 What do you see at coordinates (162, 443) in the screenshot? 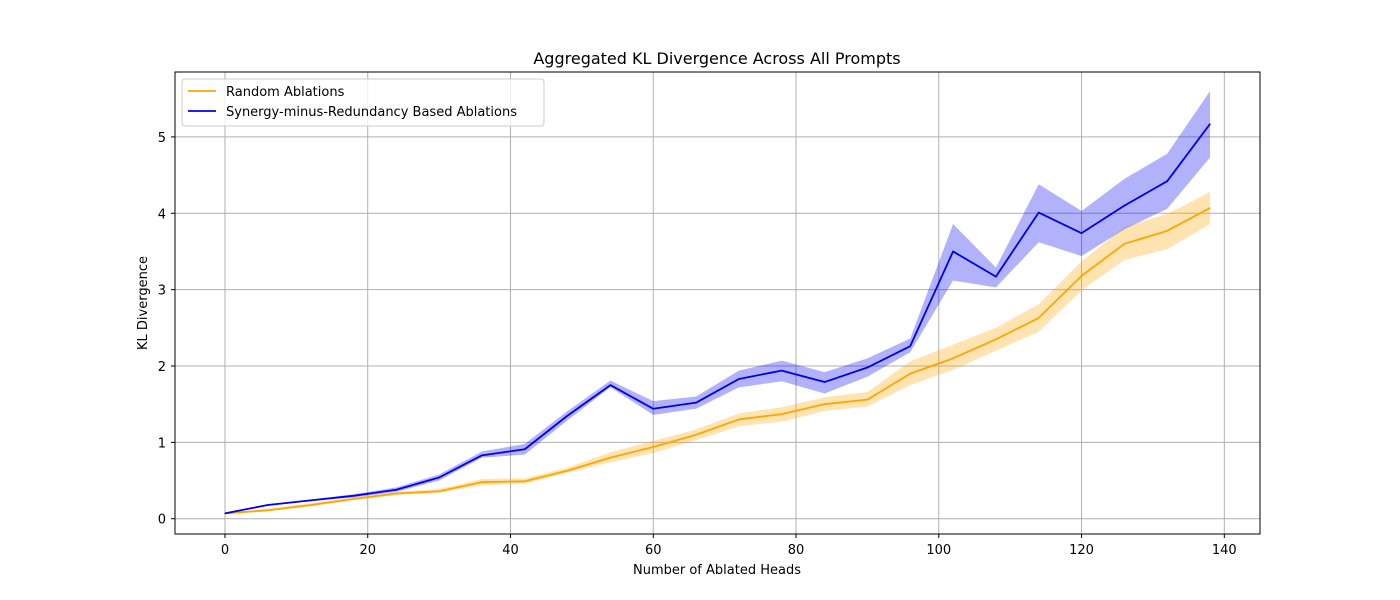
I see `y-tick-label: 1` at bounding box center [162, 443].